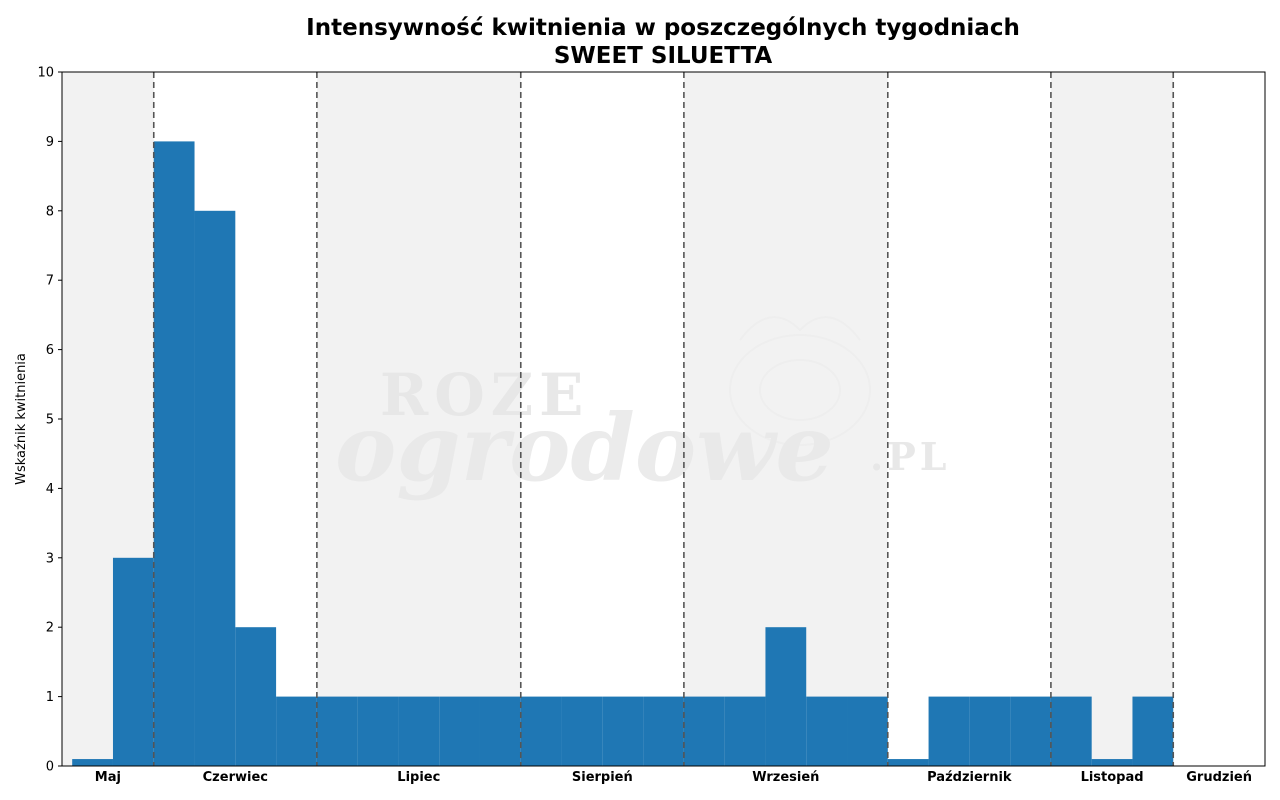 This screenshot has height=800, width=1280. Describe the element at coordinates (785, 777) in the screenshot. I see `month-label-4: Wrzesień` at that location.